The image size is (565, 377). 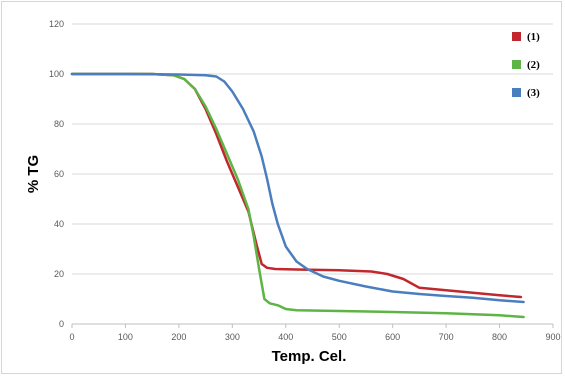 I want to click on x-tick-label: 800, so click(x=499, y=337).